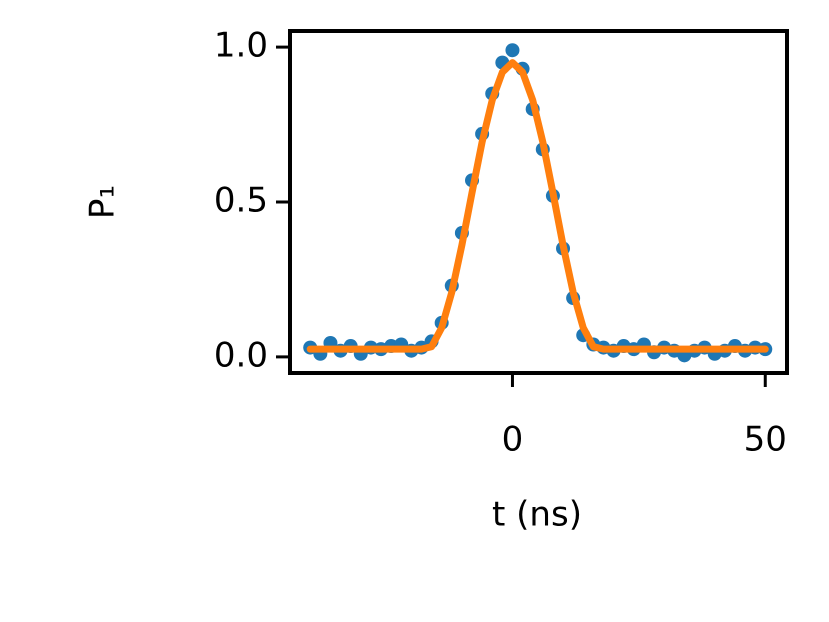 The image size is (829, 622). Describe the element at coordinates (537, 515) in the screenshot. I see `x-axis-label: t (ns)` at that location.